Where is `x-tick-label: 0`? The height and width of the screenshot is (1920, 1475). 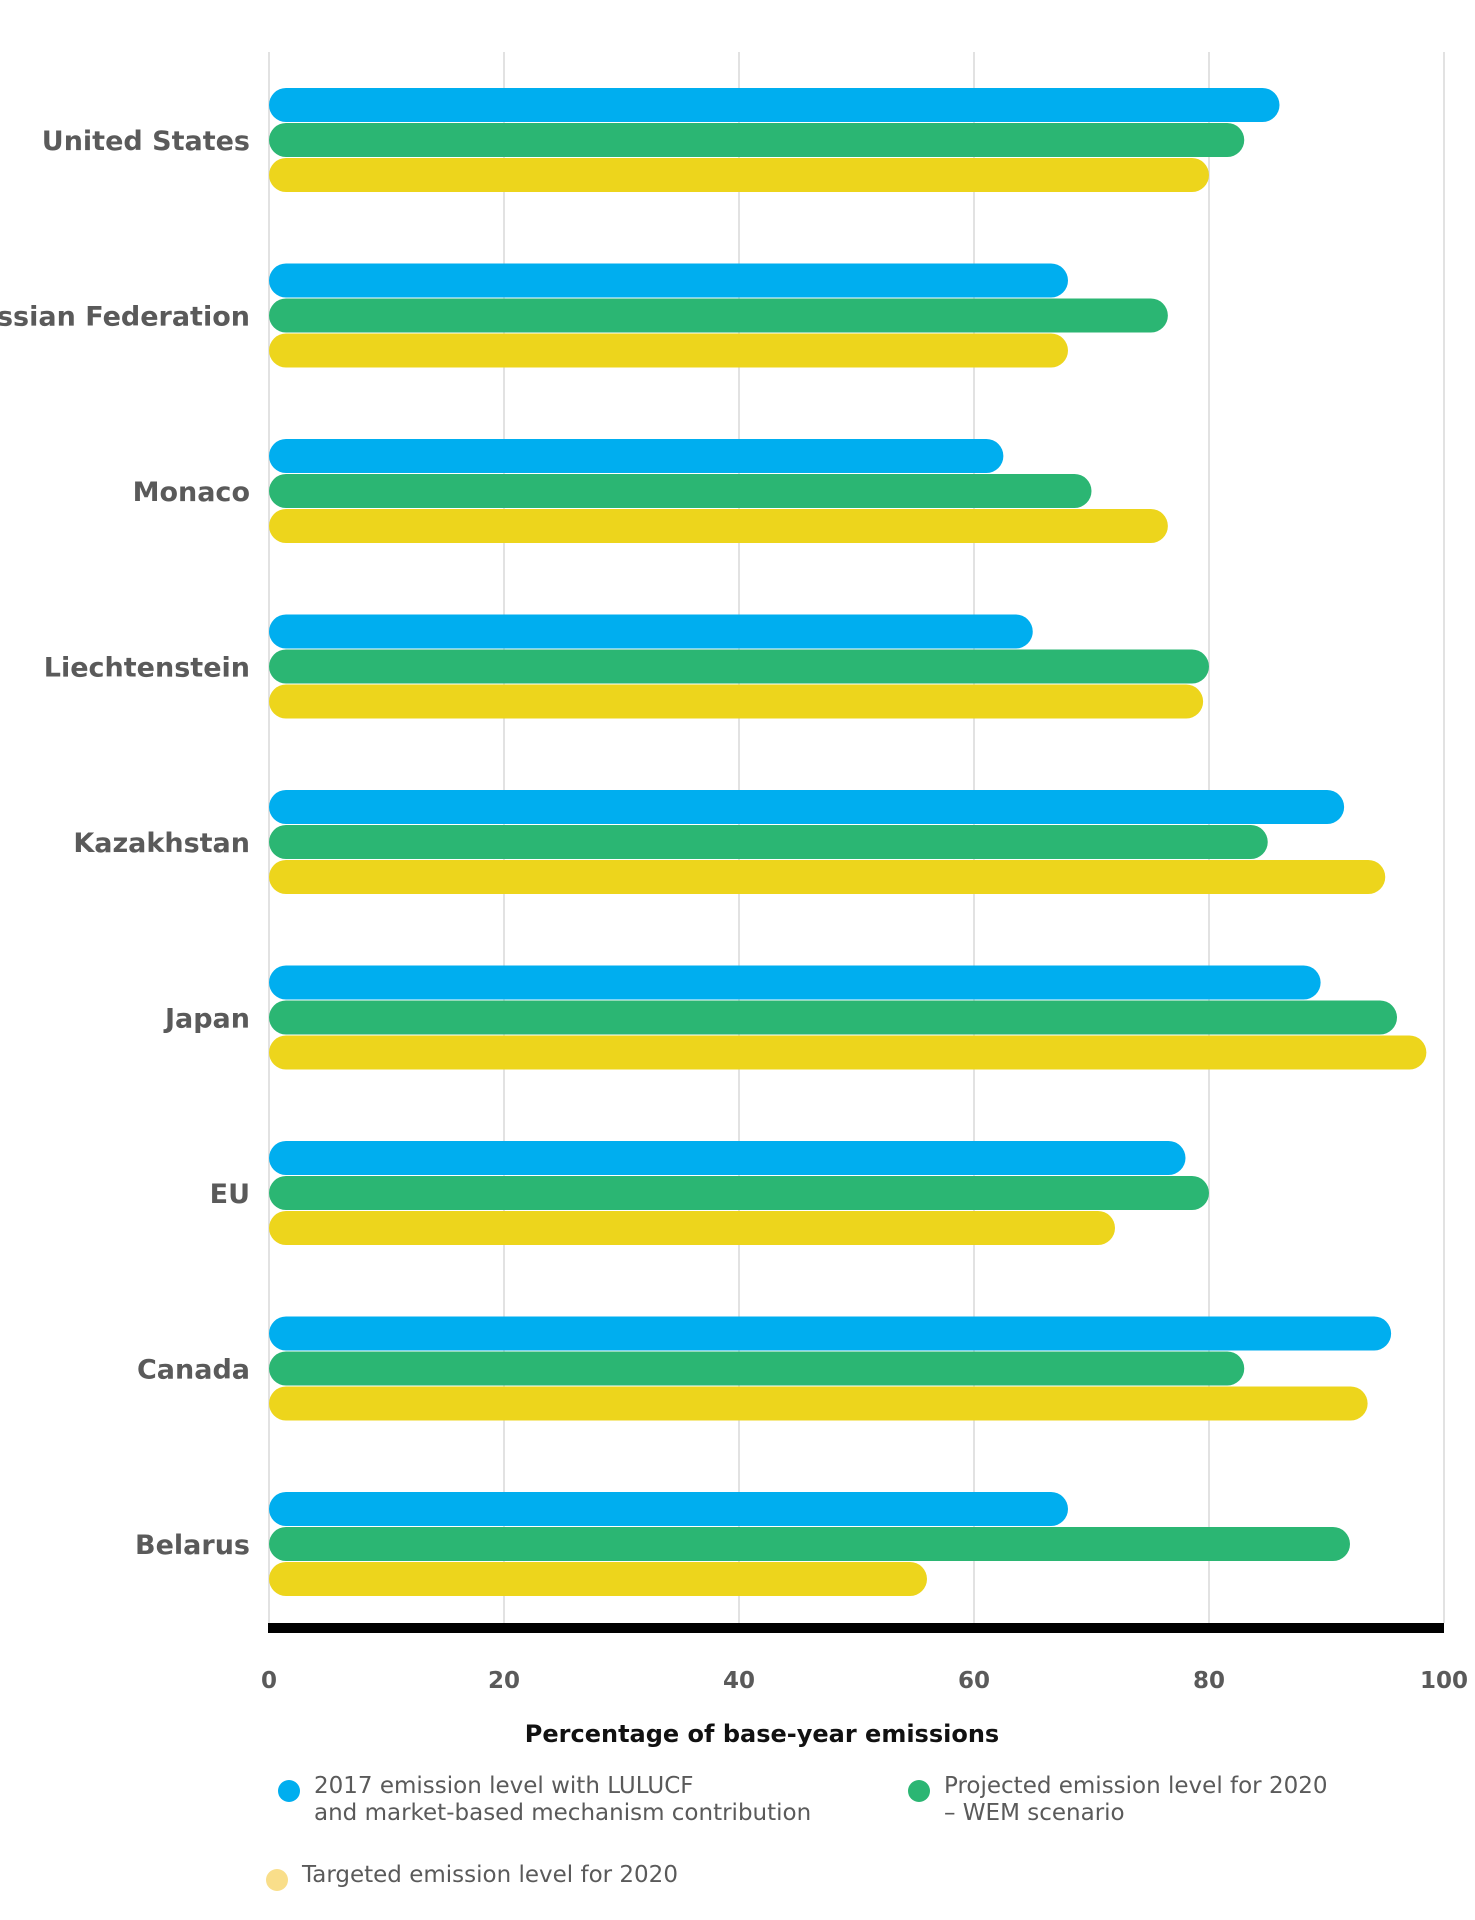
x-tick-label: 0 is located at coordinates (269, 1681).